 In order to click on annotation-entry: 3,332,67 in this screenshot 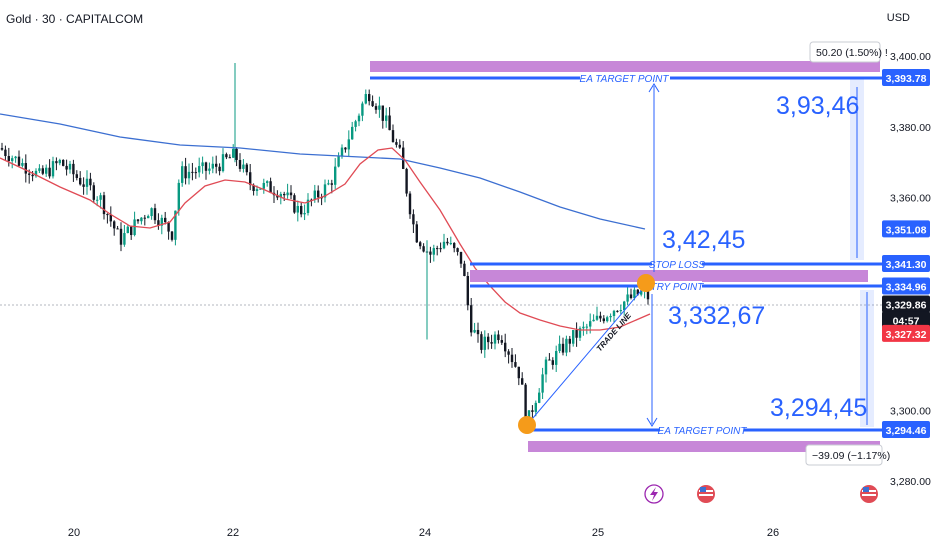, I will do `click(716, 316)`.